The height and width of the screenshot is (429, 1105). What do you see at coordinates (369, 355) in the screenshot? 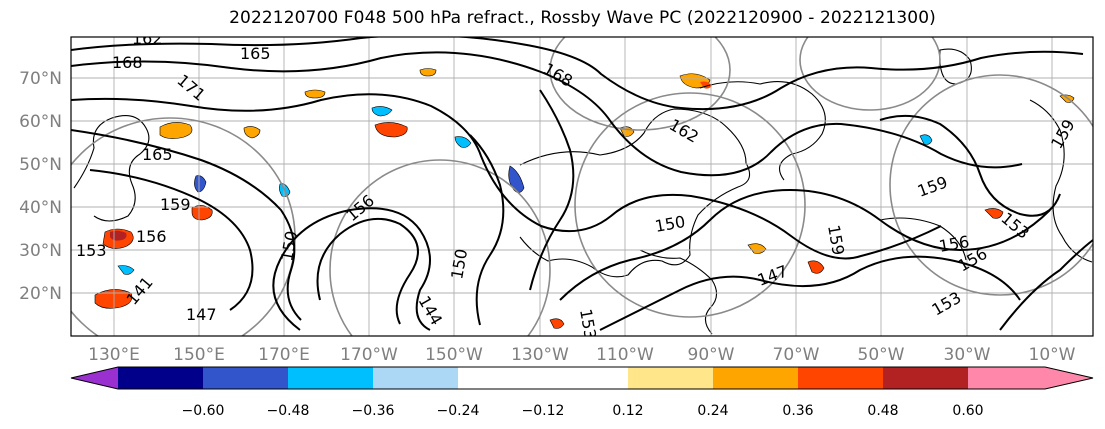
I see `lon-label: 170°W` at bounding box center [369, 355].